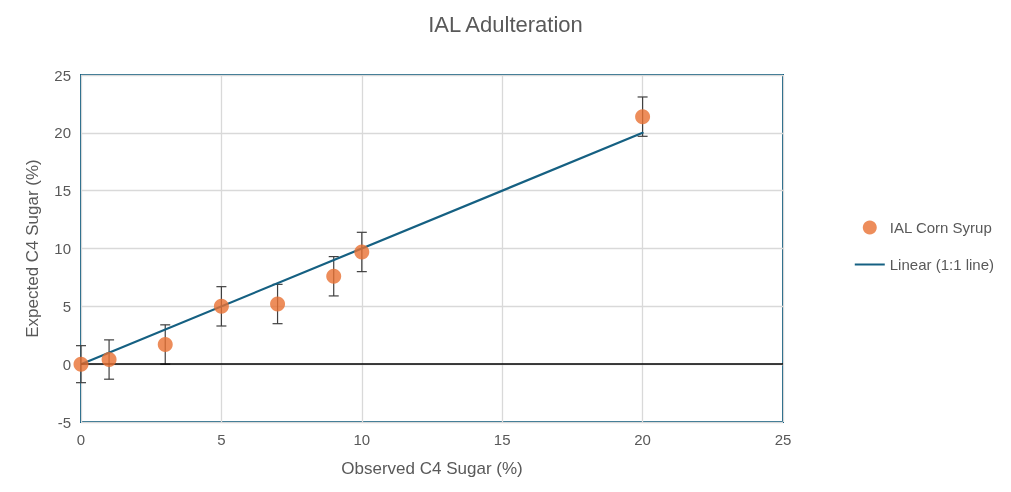 The height and width of the screenshot is (492, 1011). I want to click on y-tick-label: -5, so click(64, 422).